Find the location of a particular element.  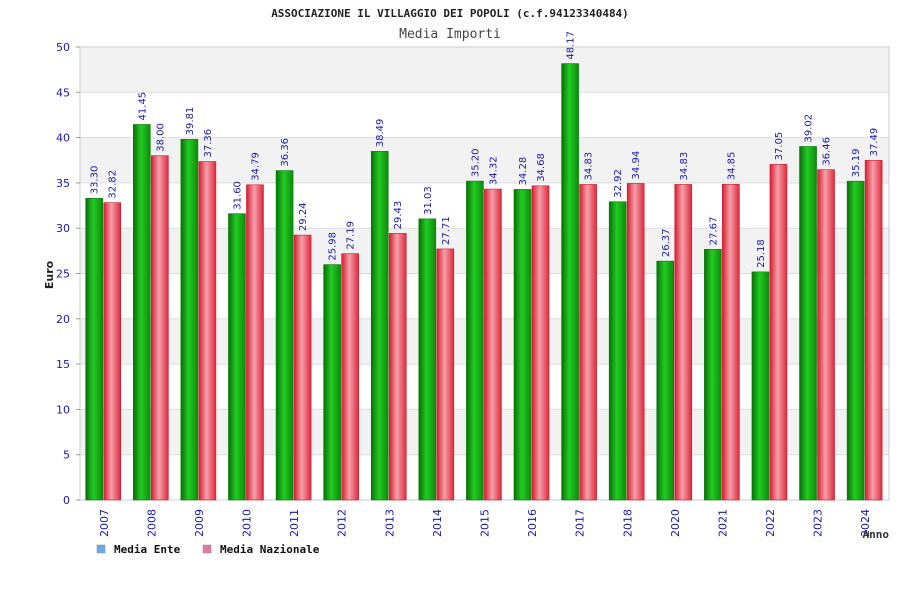

value-label-media-ente-2024: 35.19 is located at coordinates (856, 163).